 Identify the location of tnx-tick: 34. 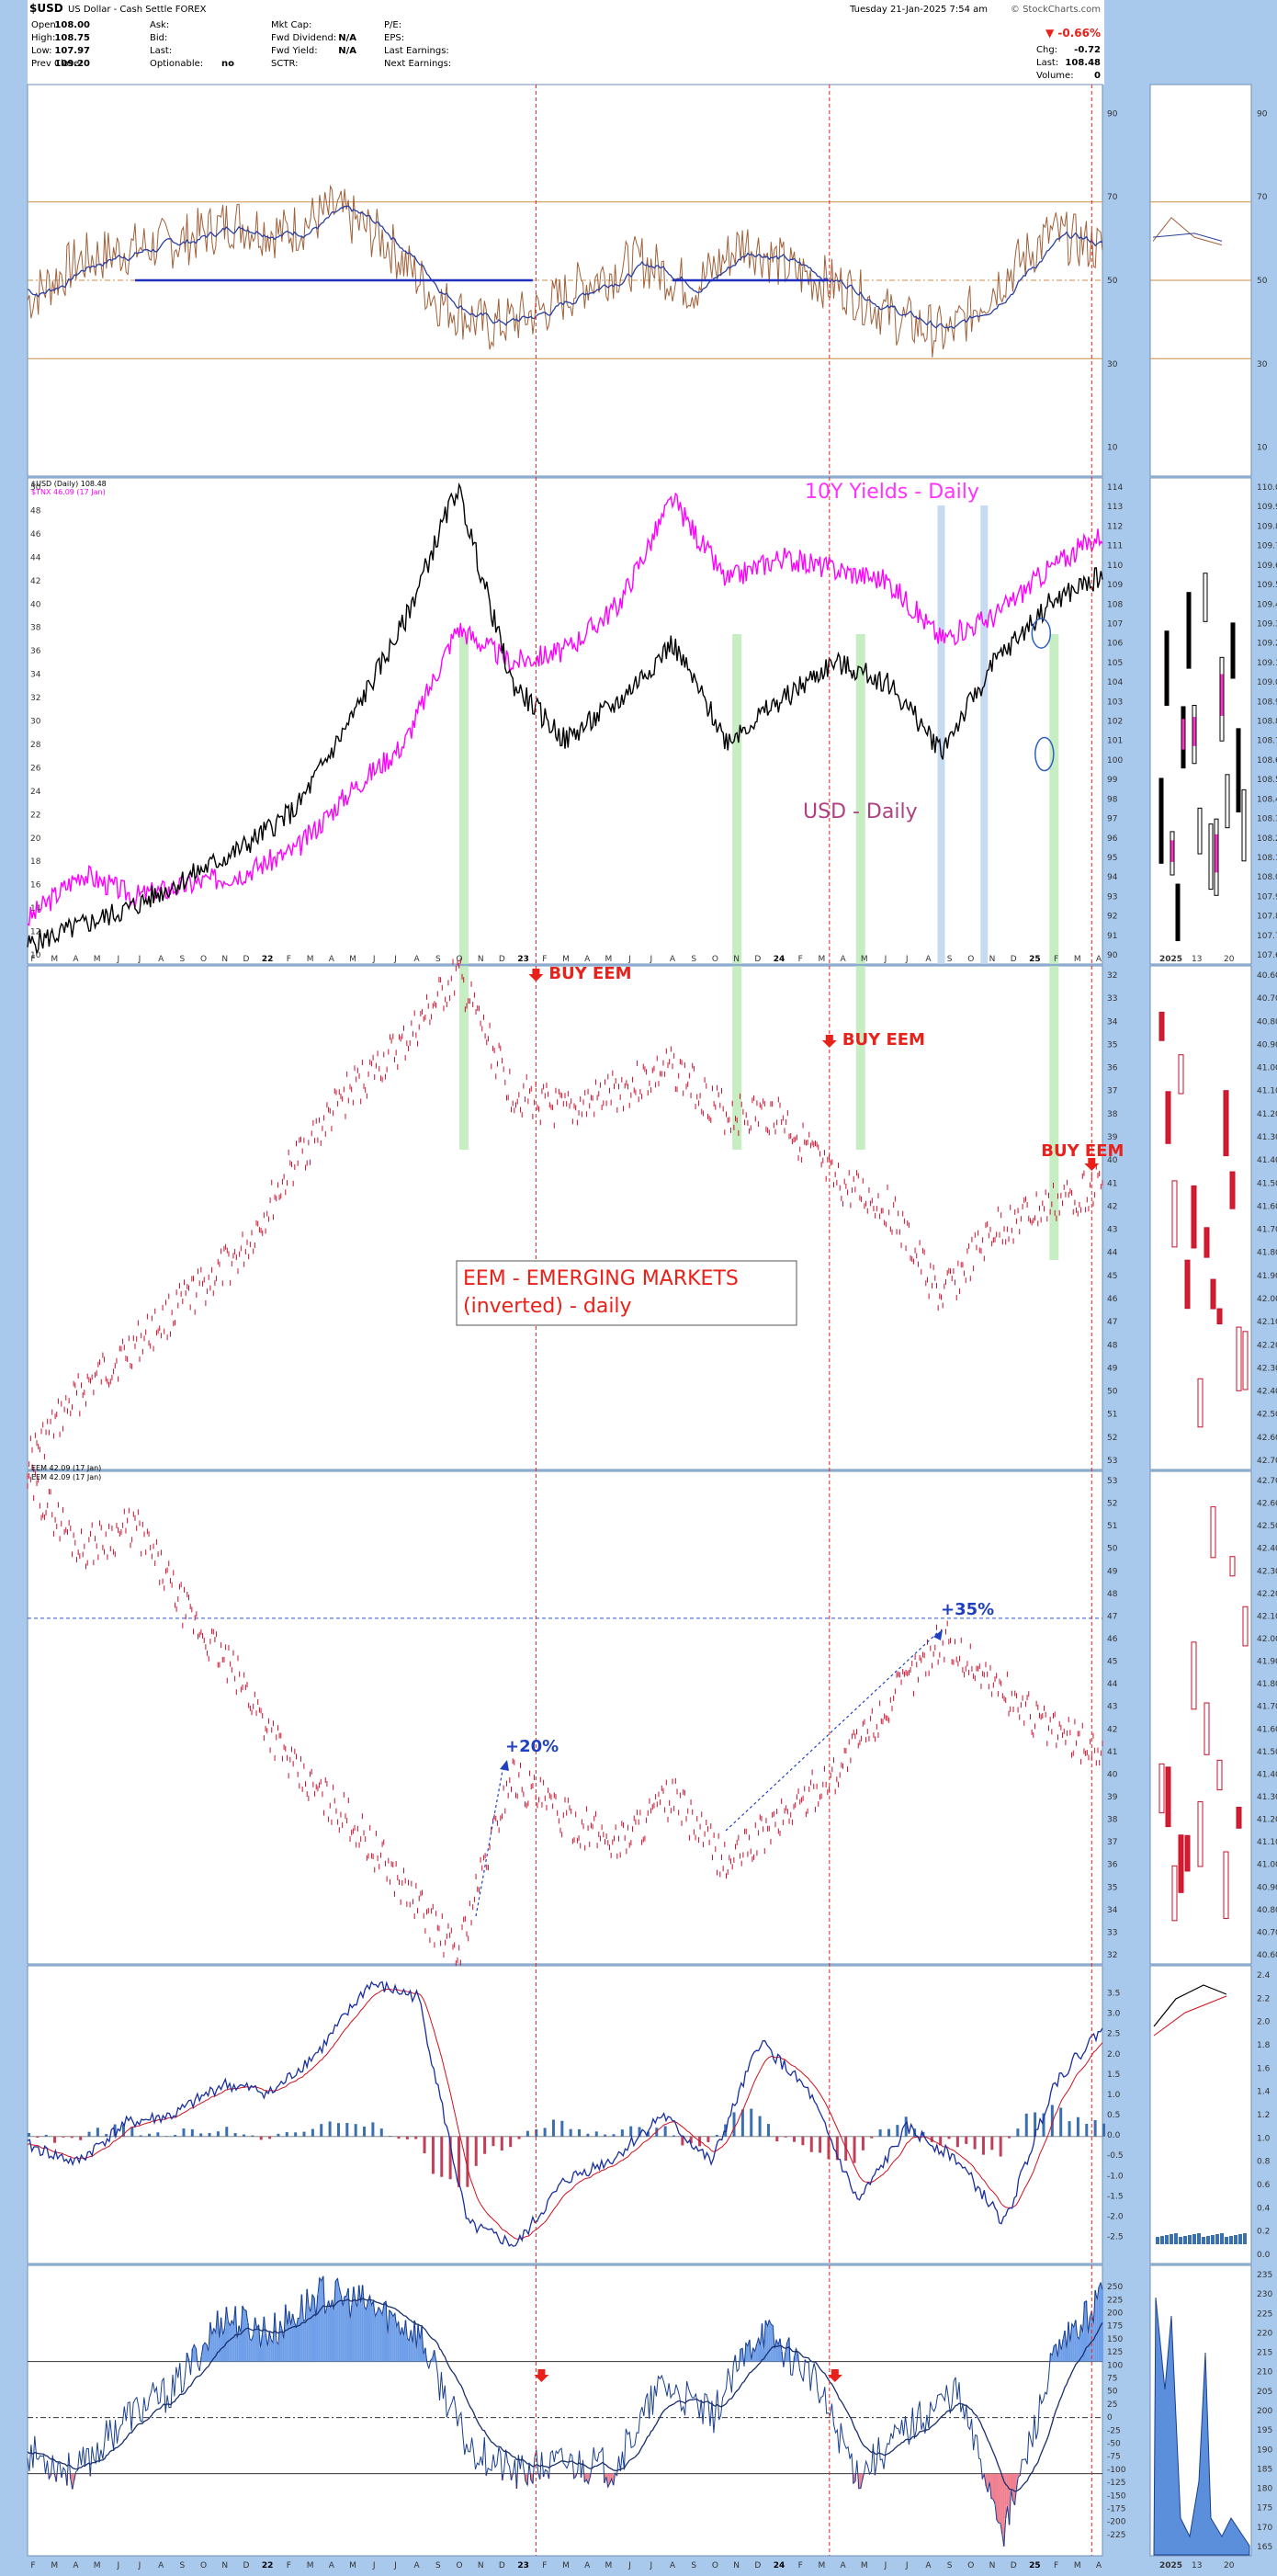
(36, 676).